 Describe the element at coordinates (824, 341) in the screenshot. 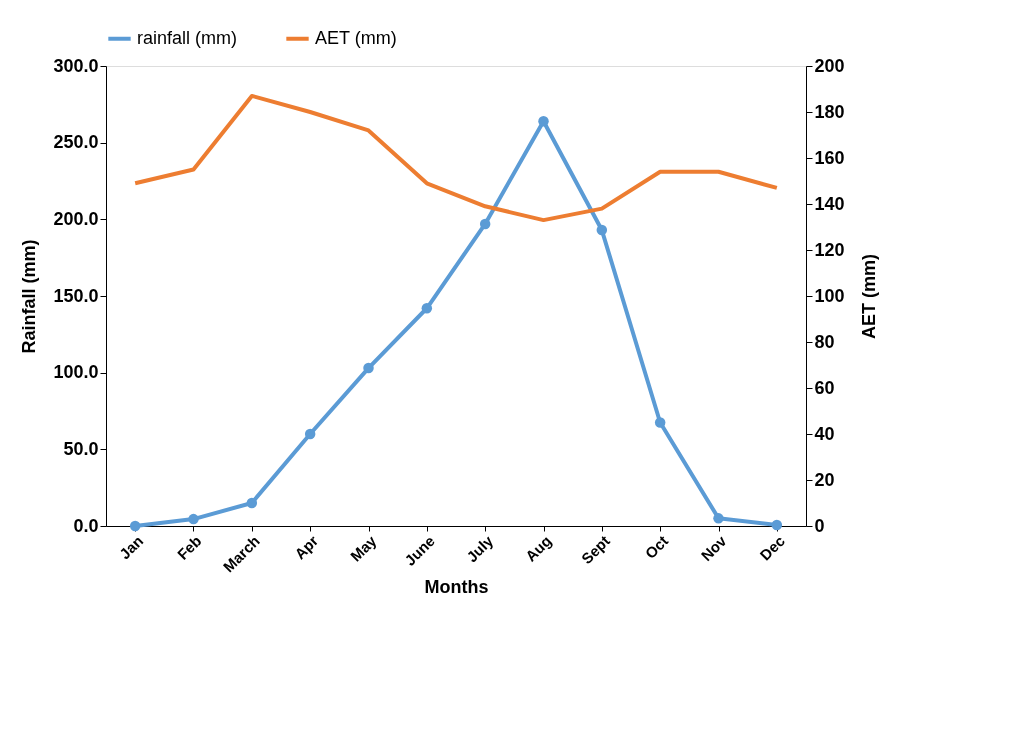

I see `y2-tick-label: 80` at that location.